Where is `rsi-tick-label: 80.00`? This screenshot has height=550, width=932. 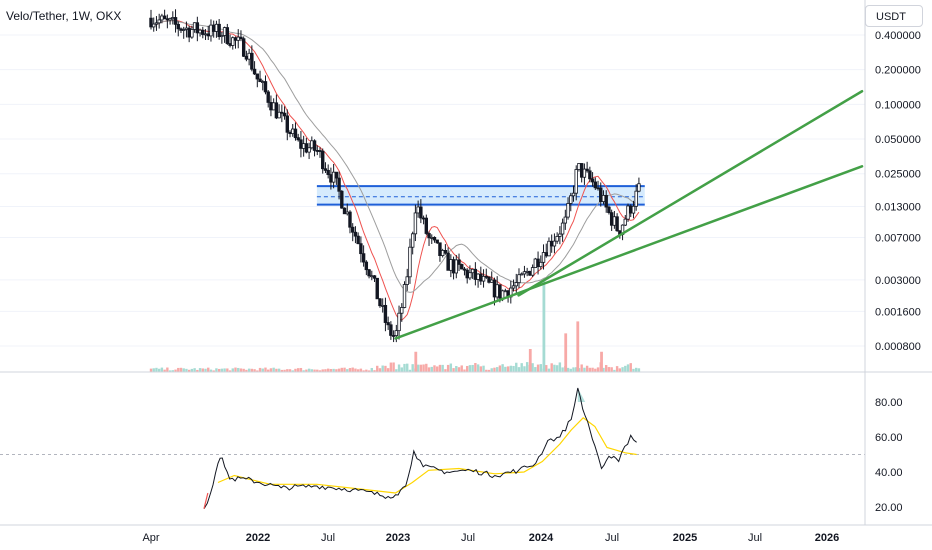
rsi-tick-label: 80.00 is located at coordinates (889, 403).